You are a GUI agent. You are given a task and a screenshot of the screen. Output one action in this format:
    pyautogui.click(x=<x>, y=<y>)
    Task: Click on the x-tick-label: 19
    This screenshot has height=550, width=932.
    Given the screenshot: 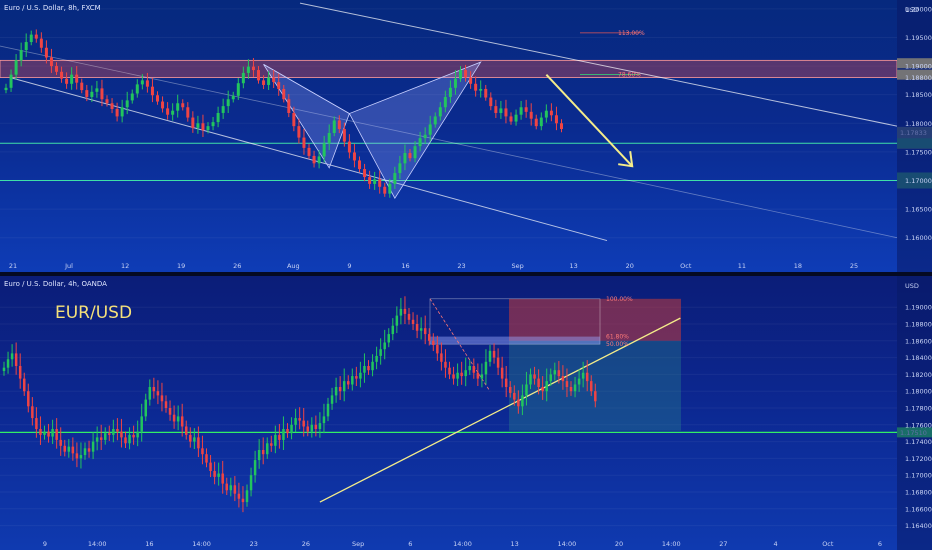 What is the action you would take?
    pyautogui.click(x=181, y=266)
    